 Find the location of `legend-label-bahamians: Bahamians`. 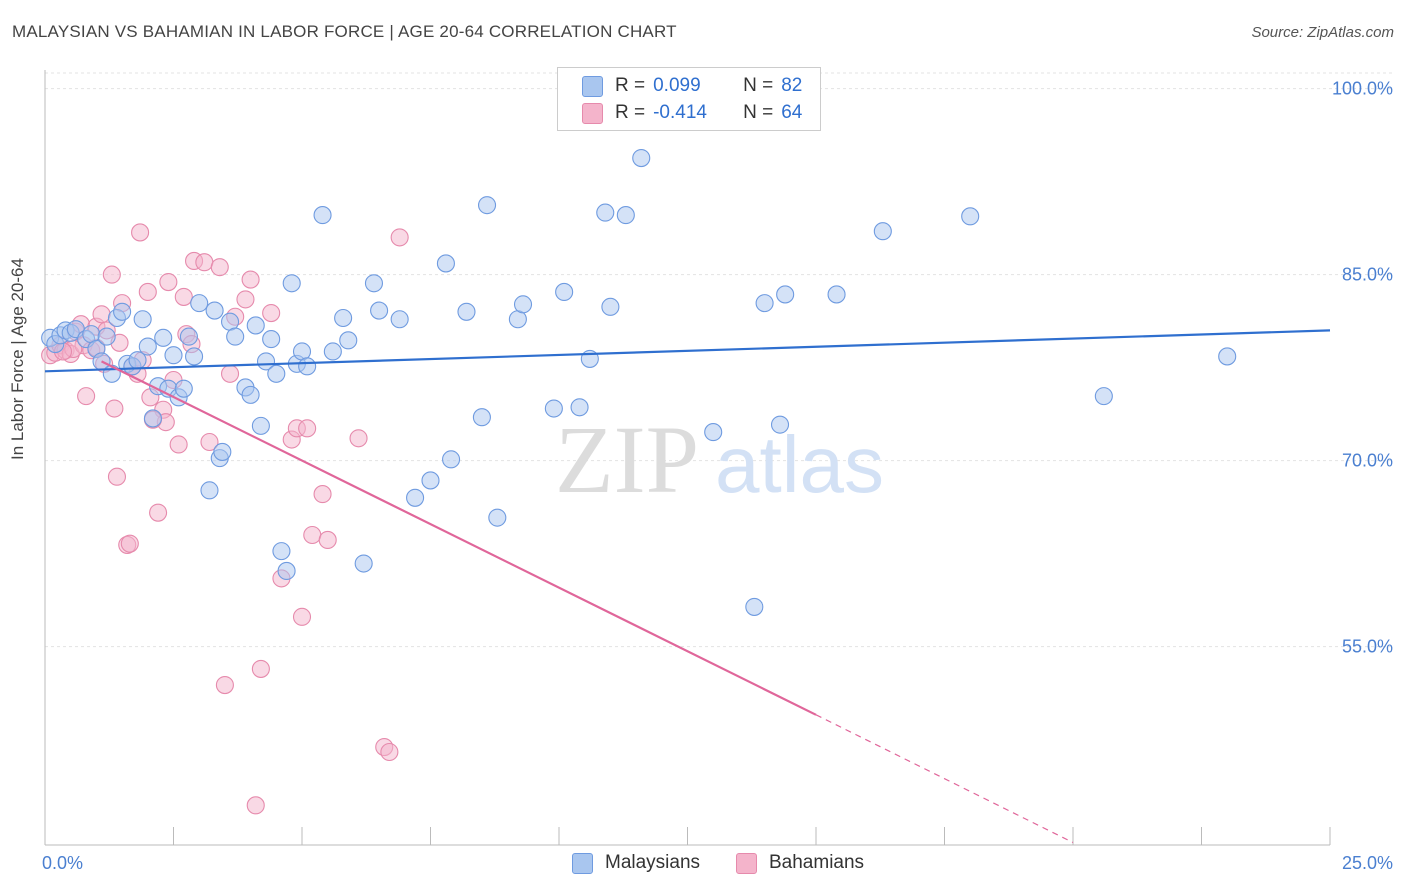

legend-label-bahamians: Bahamians is located at coordinates (817, 862).